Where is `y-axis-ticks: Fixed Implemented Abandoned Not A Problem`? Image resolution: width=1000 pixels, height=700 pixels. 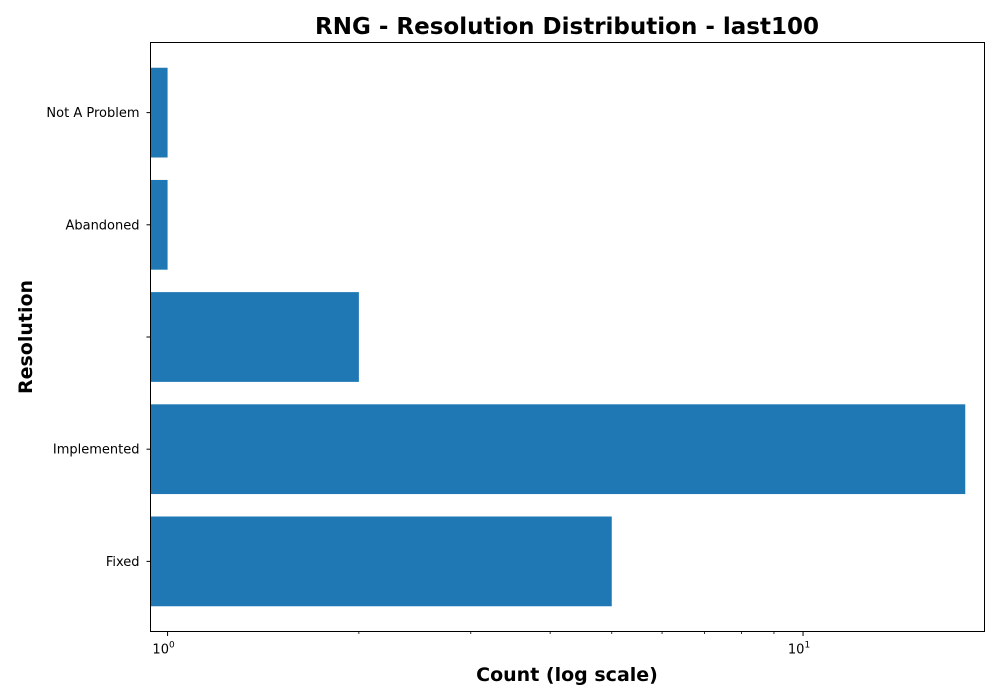 y-axis-ticks: Fixed Implemented Abandoned Not A Problem is located at coordinates (98, 338).